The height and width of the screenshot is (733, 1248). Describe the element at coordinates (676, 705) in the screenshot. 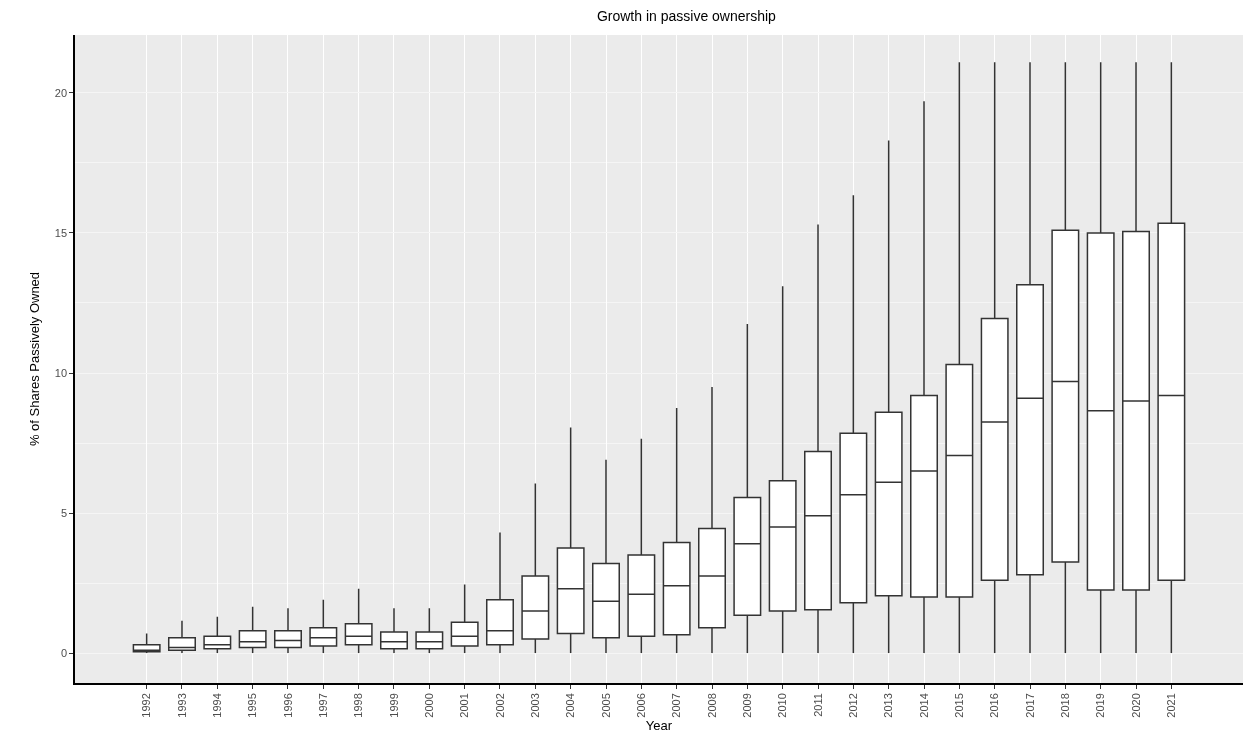

I see `x-tick-label: 2007` at that location.